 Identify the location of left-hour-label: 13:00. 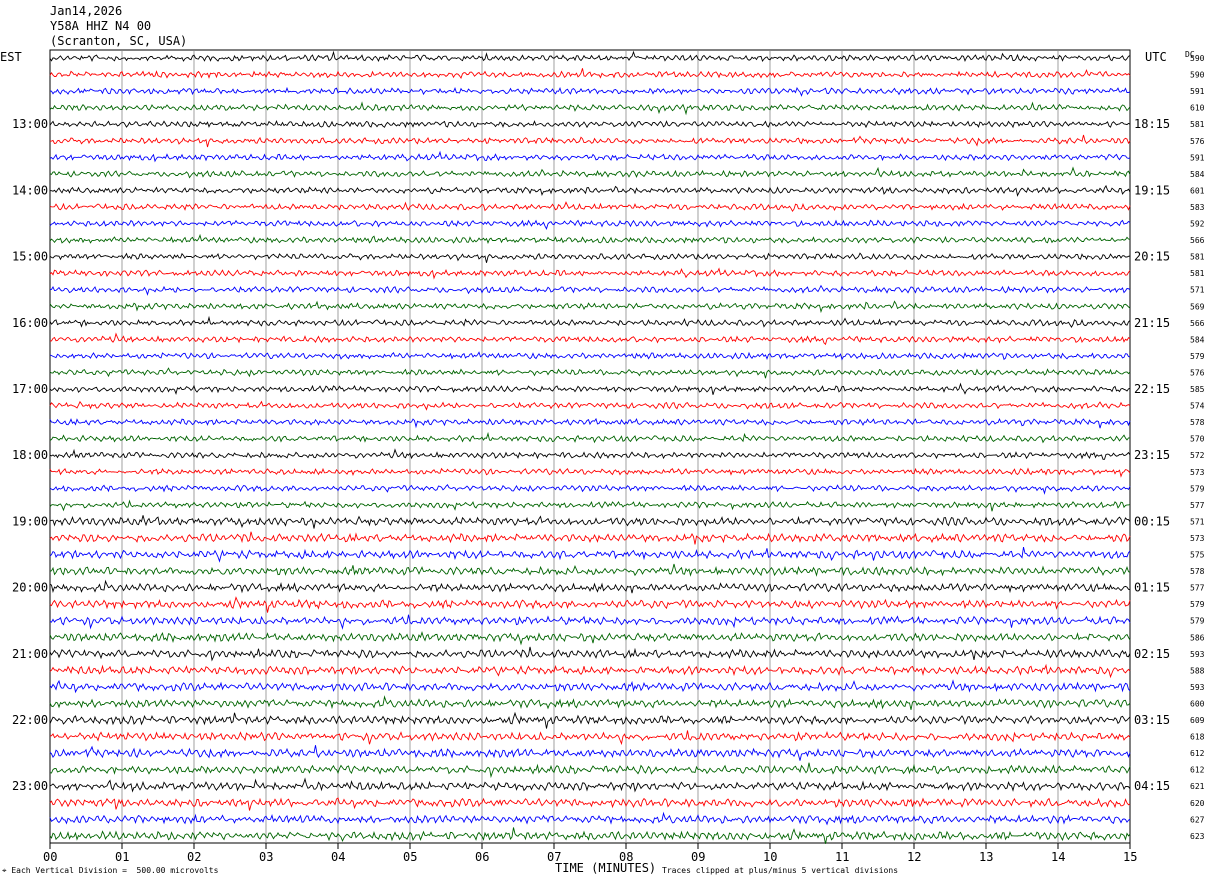
(30, 124).